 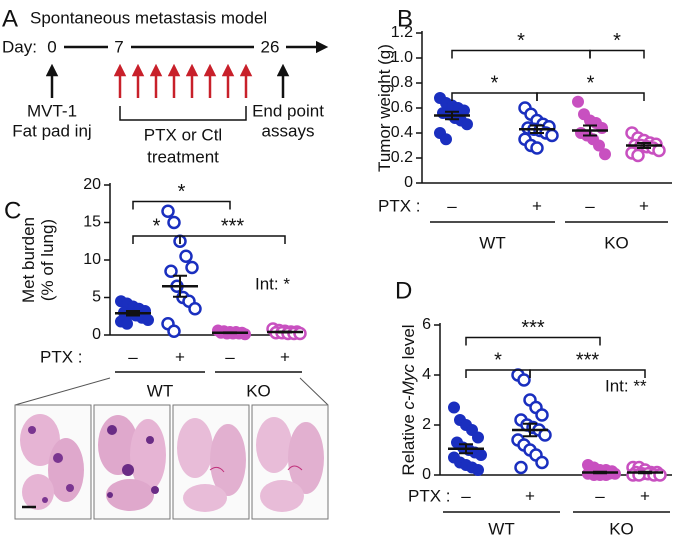 What do you see at coordinates (183, 80) in the screenshot?
I see `treatment-arrows` at bounding box center [183, 80].